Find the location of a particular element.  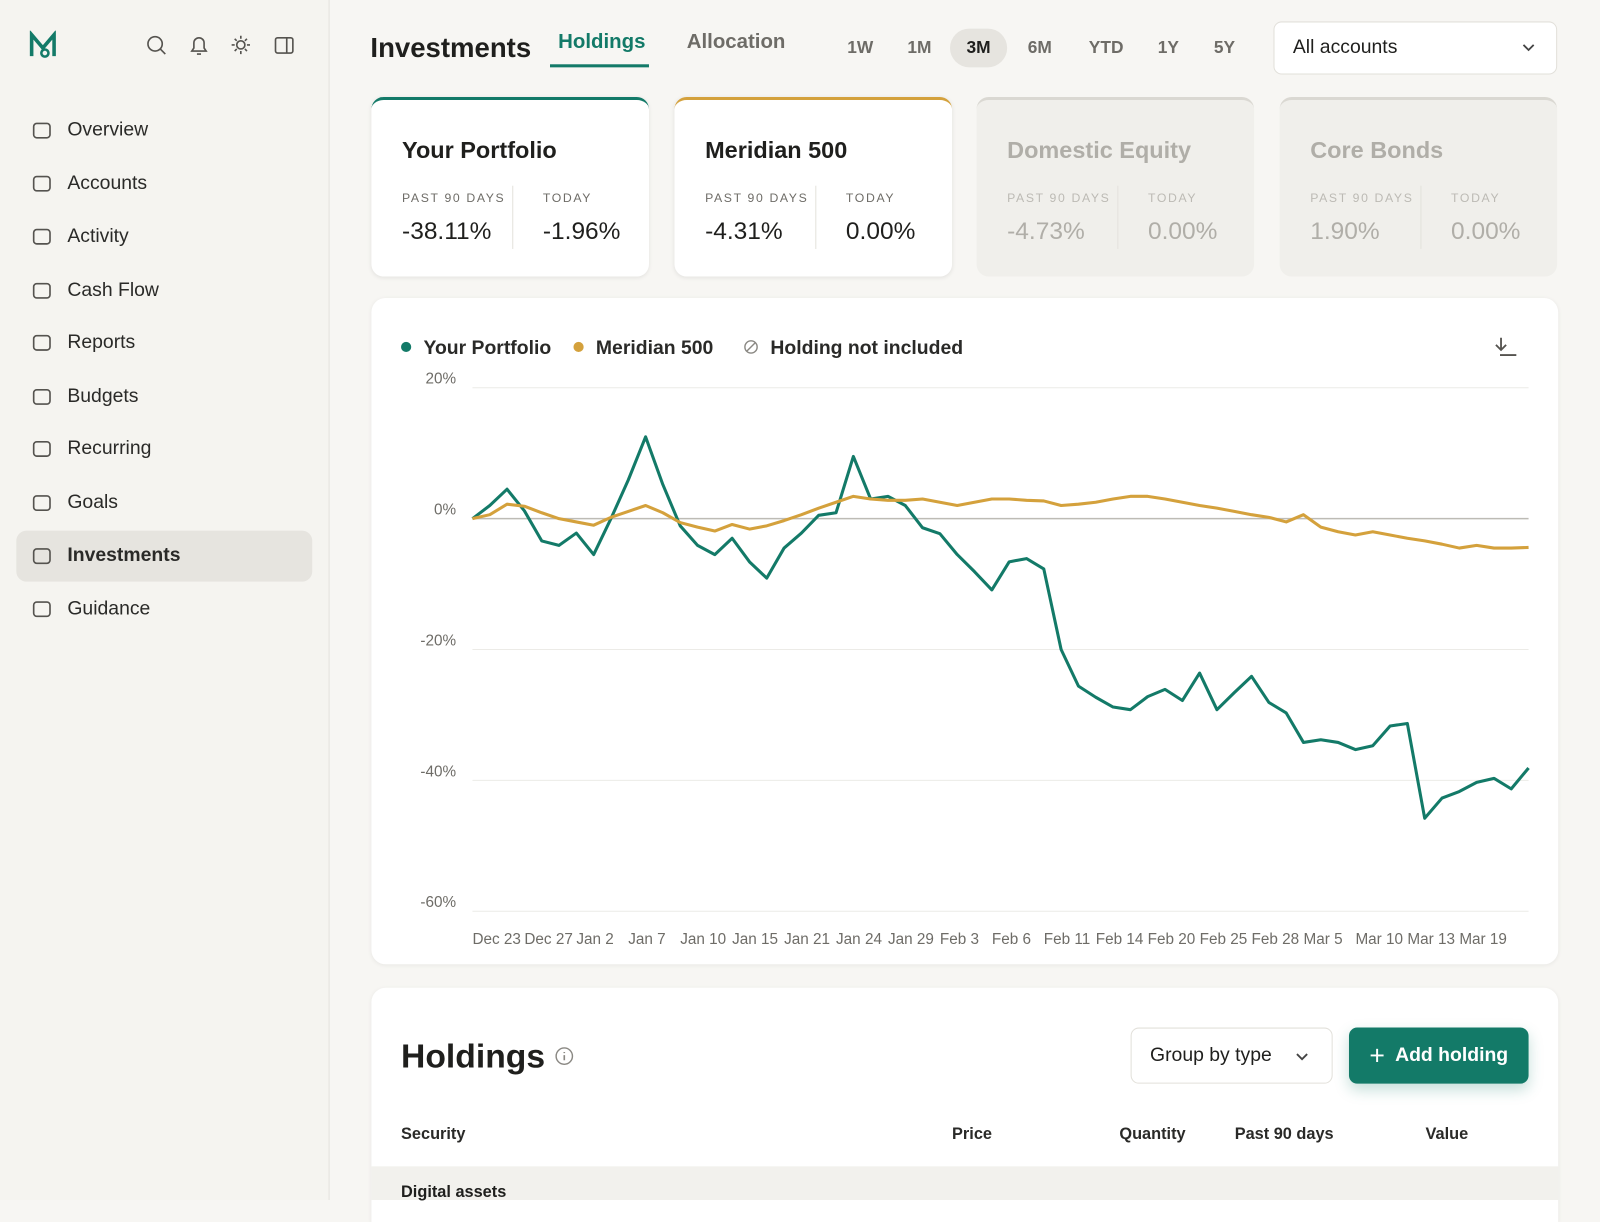

y-tick-label: -20% is located at coordinates (438, 640).